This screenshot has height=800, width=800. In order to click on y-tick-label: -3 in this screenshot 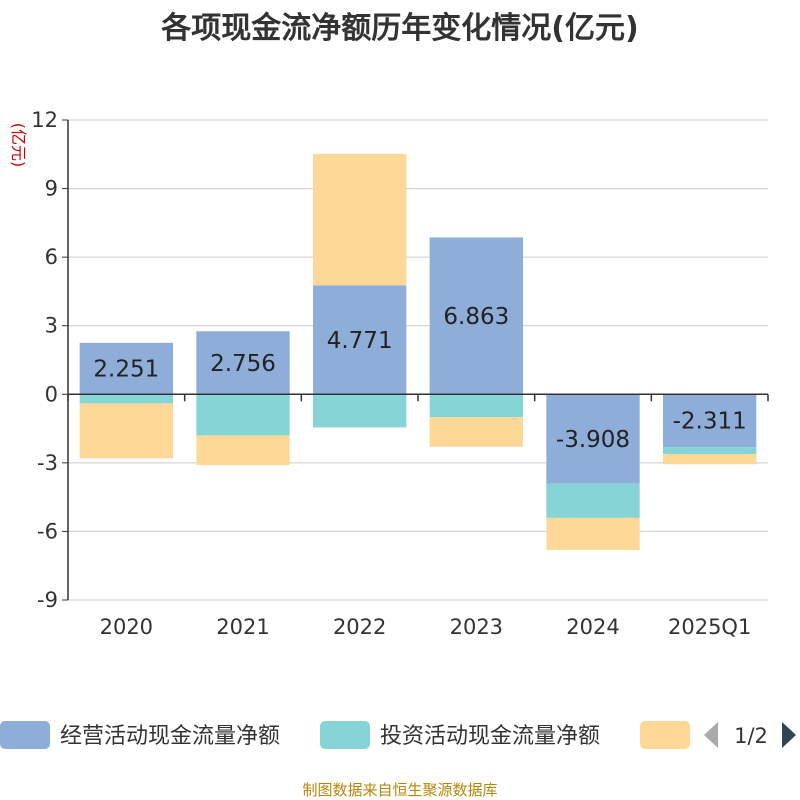, I will do `click(47, 463)`.